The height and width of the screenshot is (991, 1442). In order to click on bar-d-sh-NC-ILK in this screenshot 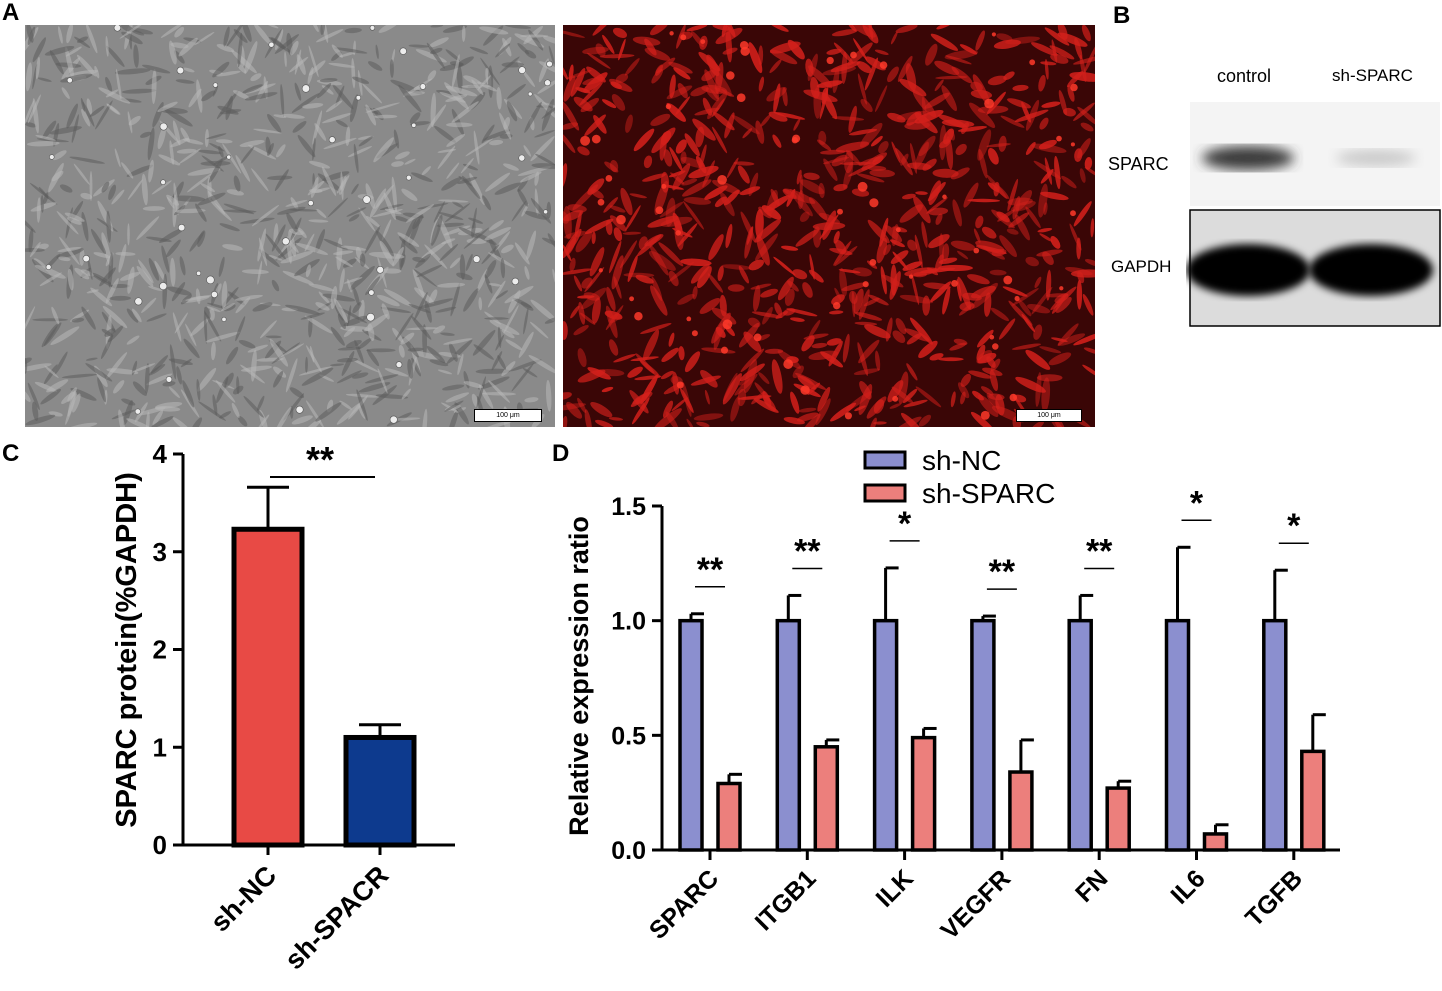, I will do `click(885, 735)`.